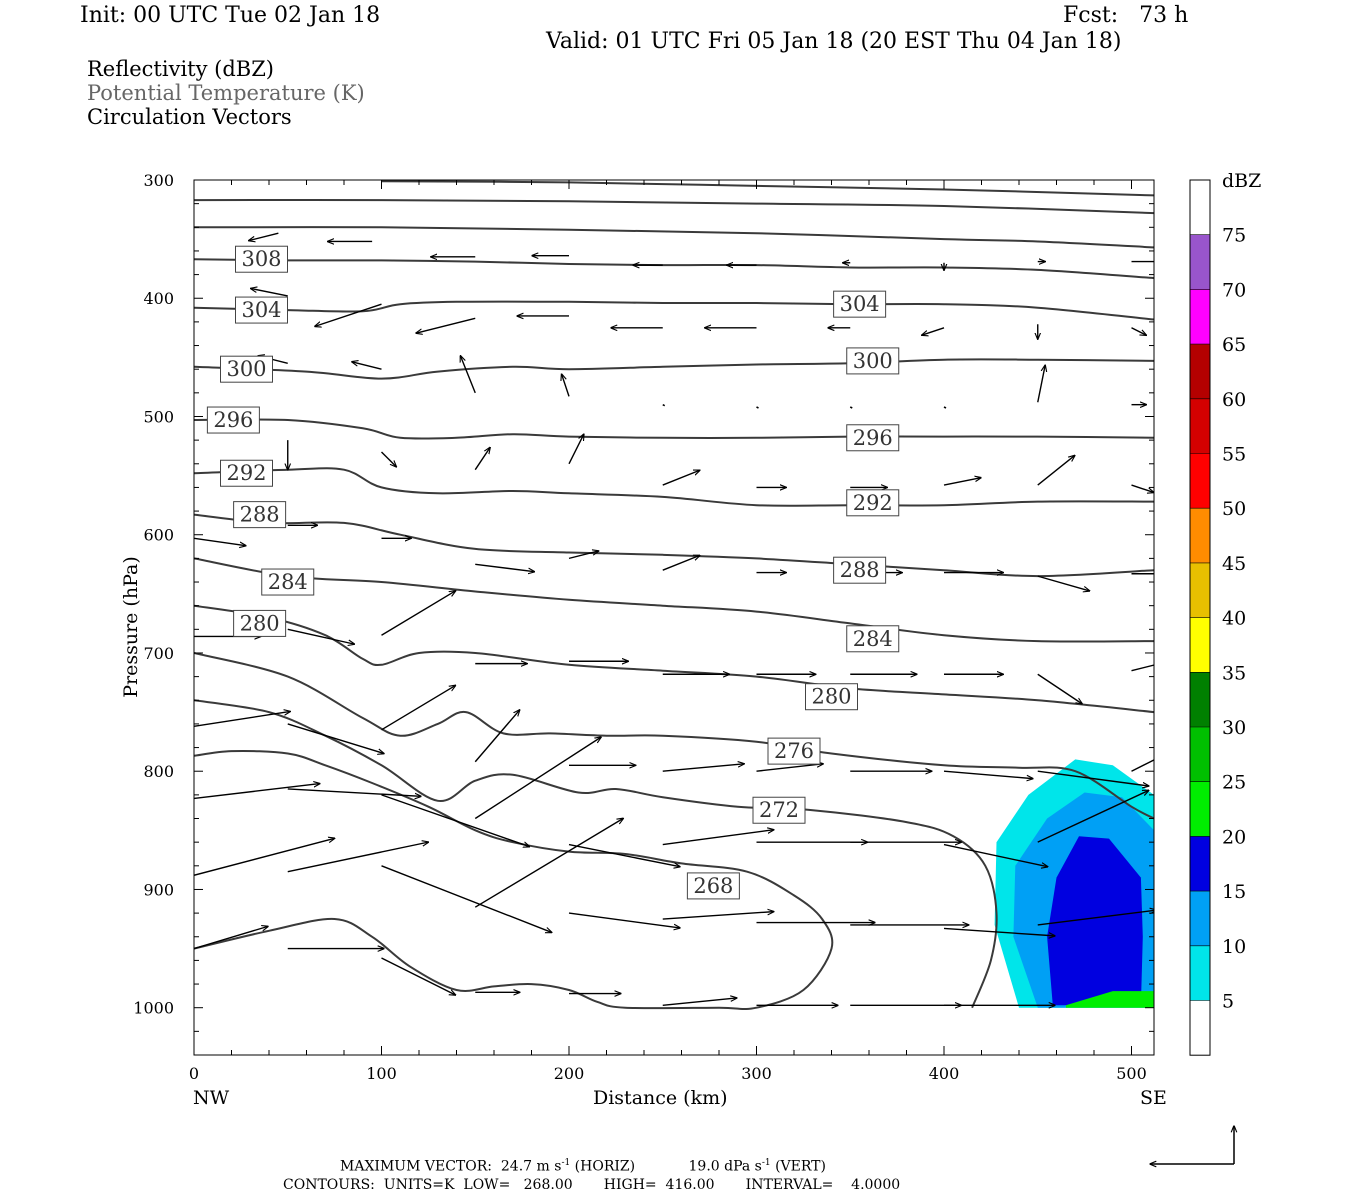 Image resolution: width=1350 pixels, height=1200 pixels. Describe the element at coordinates (873, 503) in the screenshot. I see `contour-label-292: 292` at that location.